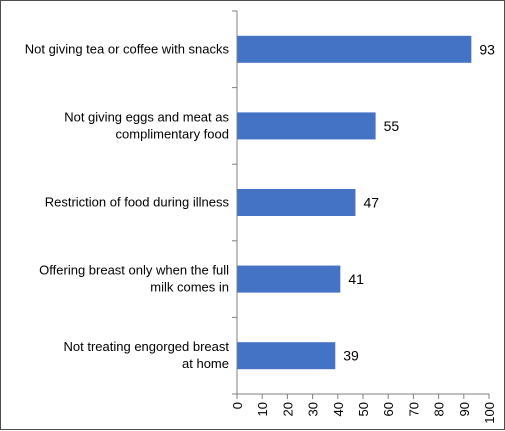 This screenshot has height=431, width=505. Describe the element at coordinates (413, 409) in the screenshot. I see `x-tick-label: 70` at that location.